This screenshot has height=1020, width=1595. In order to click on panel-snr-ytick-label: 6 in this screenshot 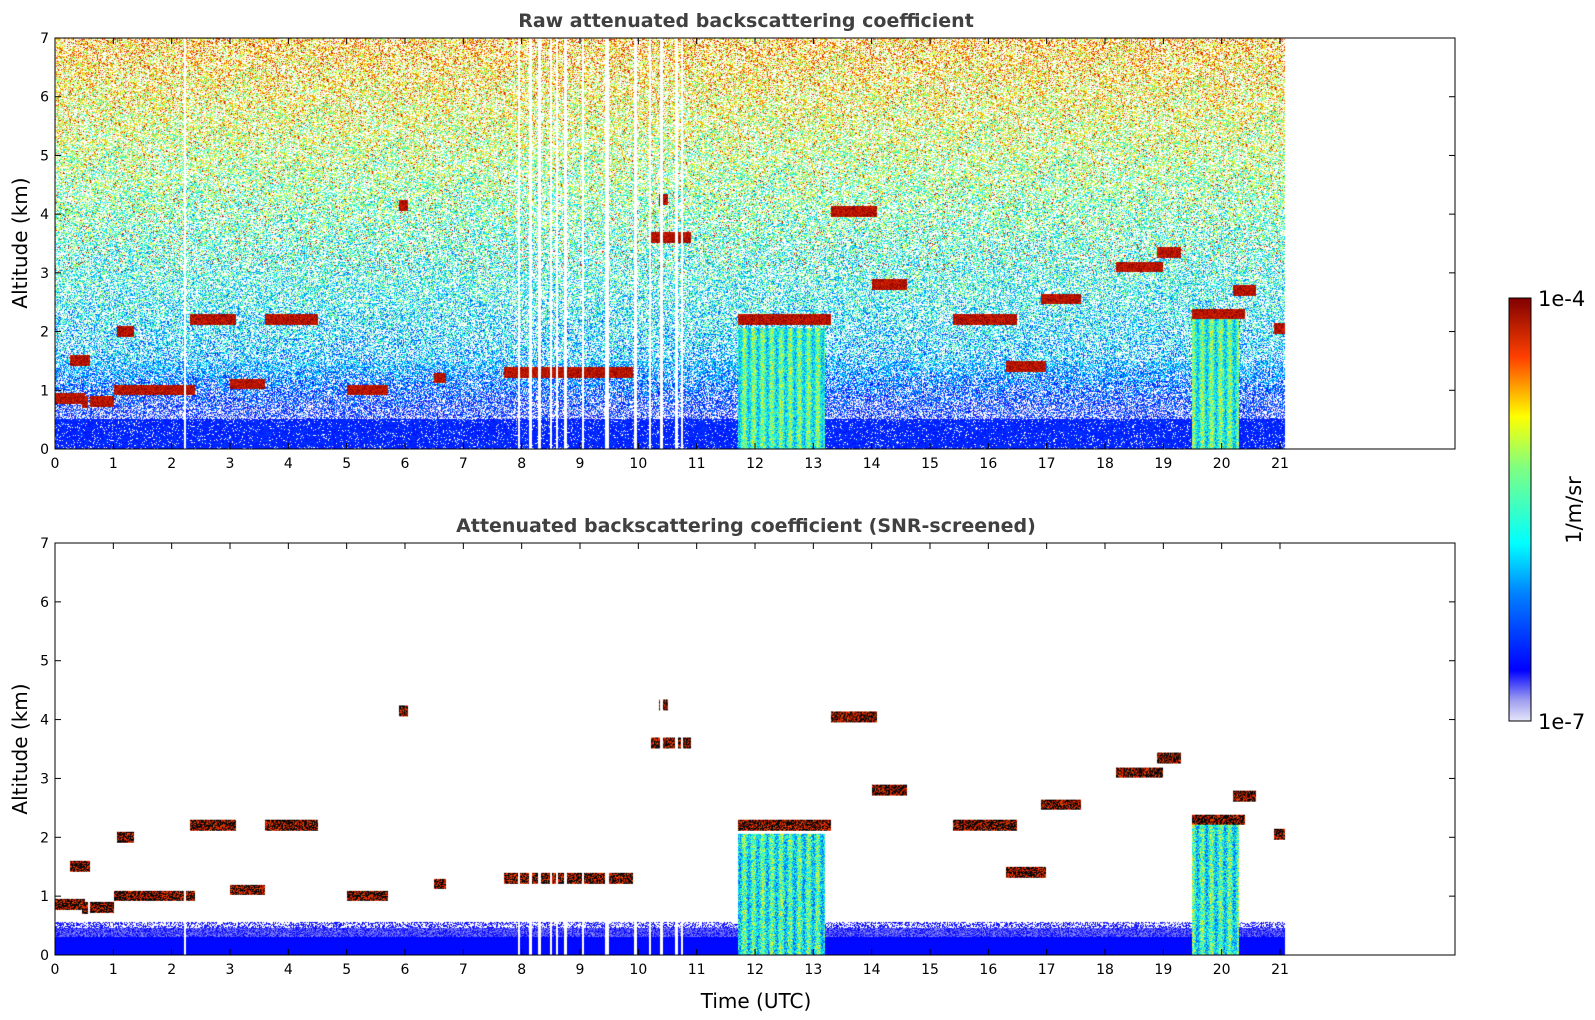, I will do `click(44, 603)`.